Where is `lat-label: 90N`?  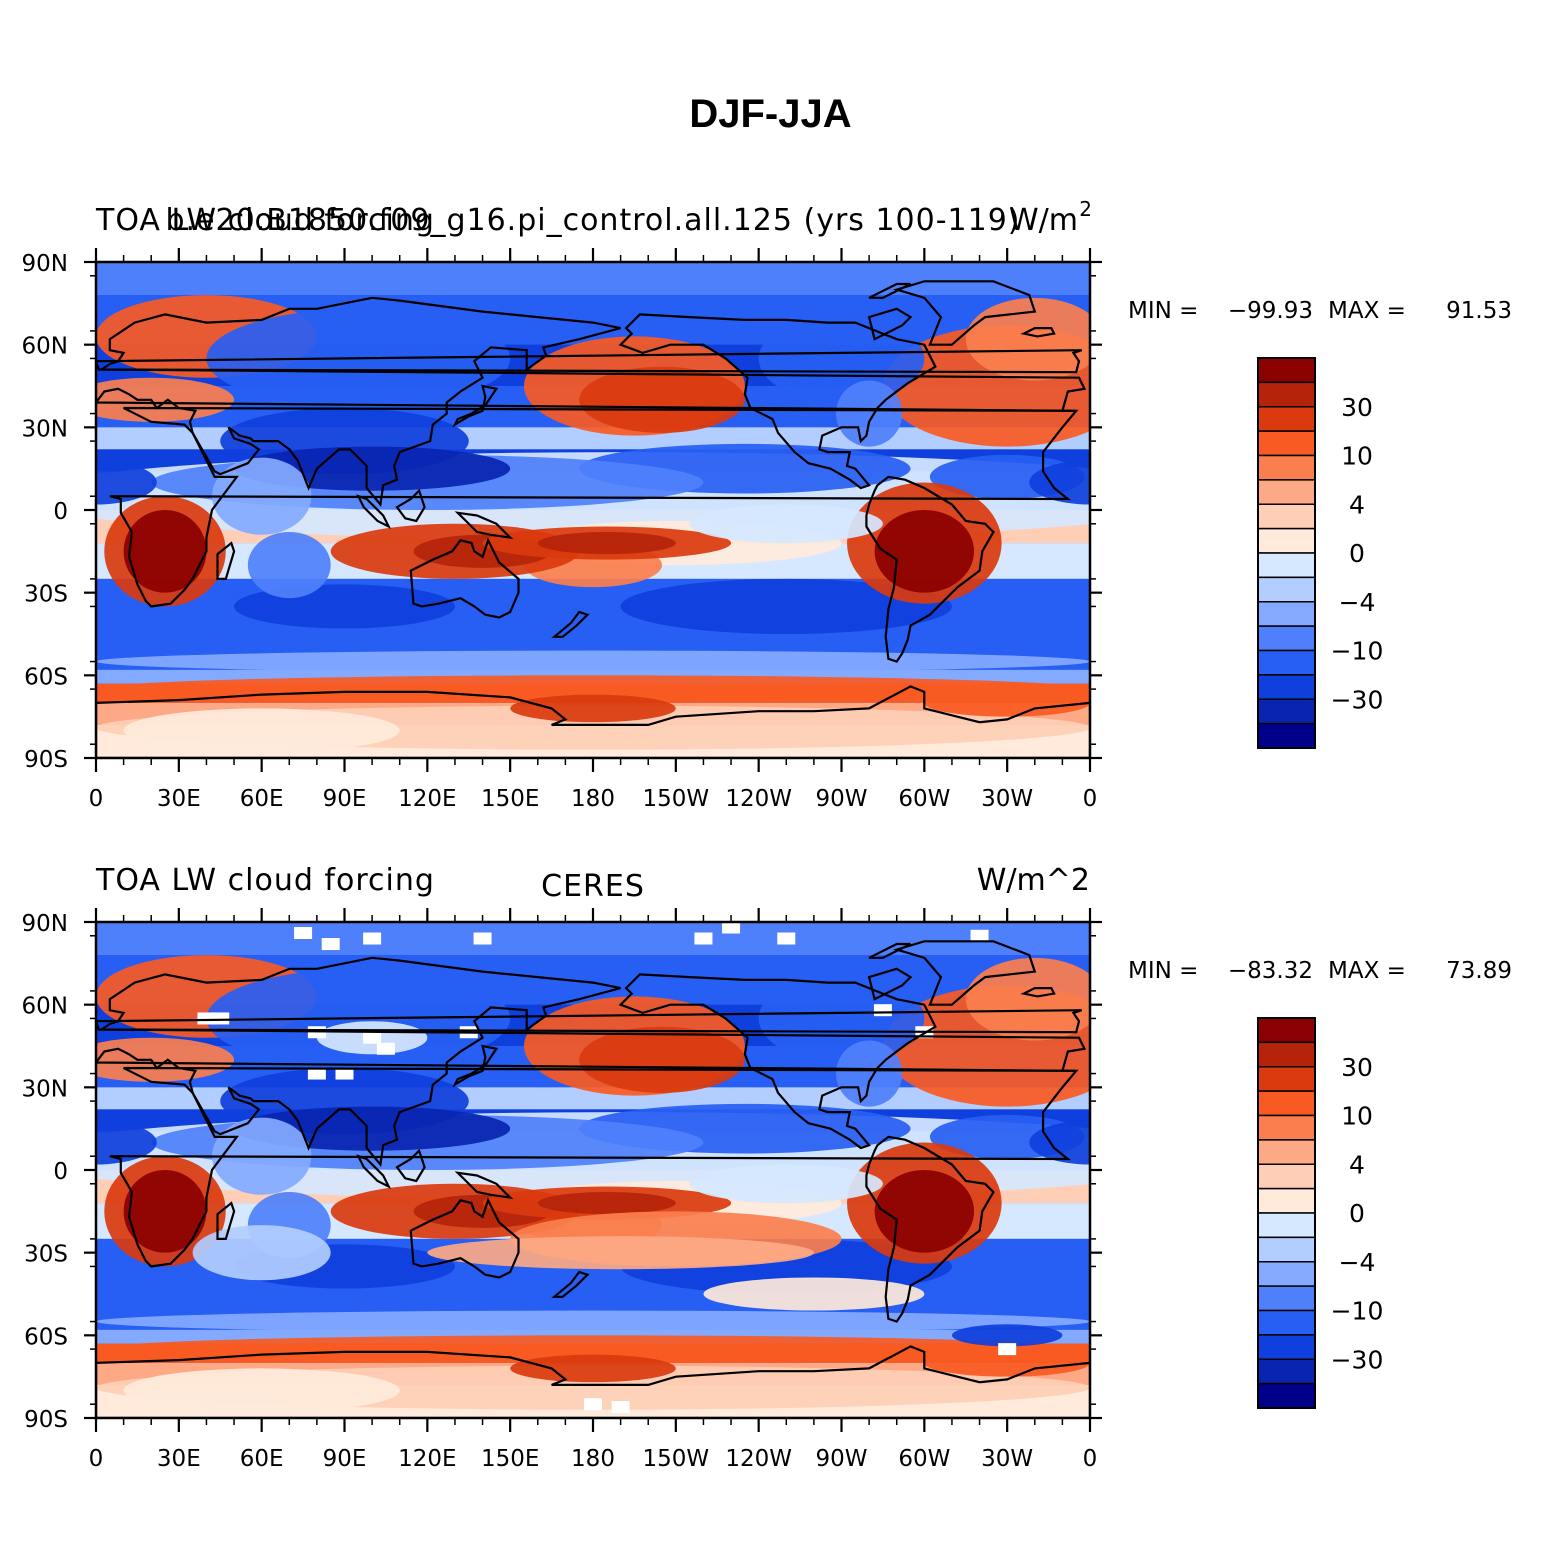
lat-label: 90N is located at coordinates (45, 264).